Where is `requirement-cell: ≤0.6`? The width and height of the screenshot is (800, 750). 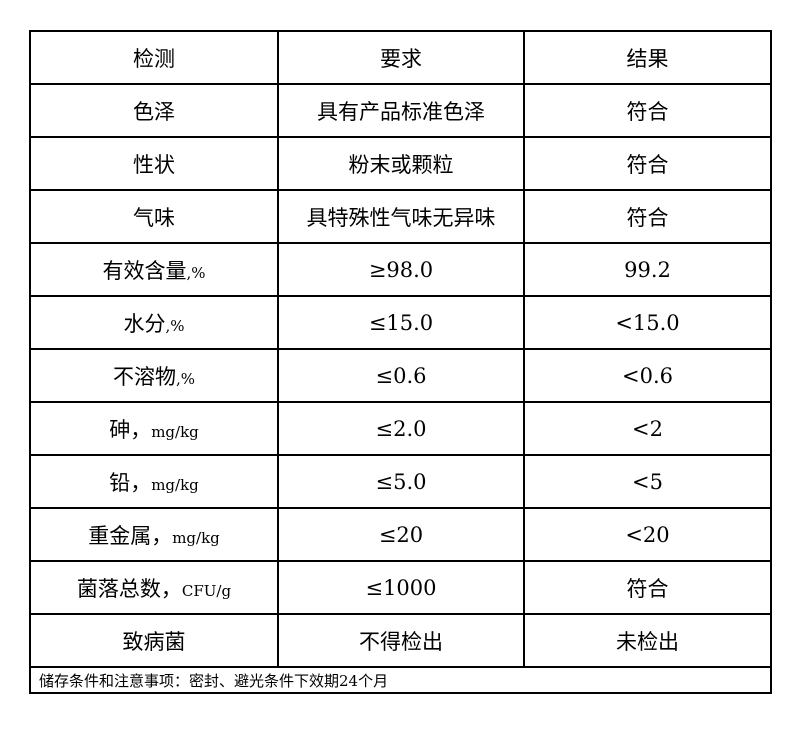
requirement-cell: ≤0.6 is located at coordinates (401, 375).